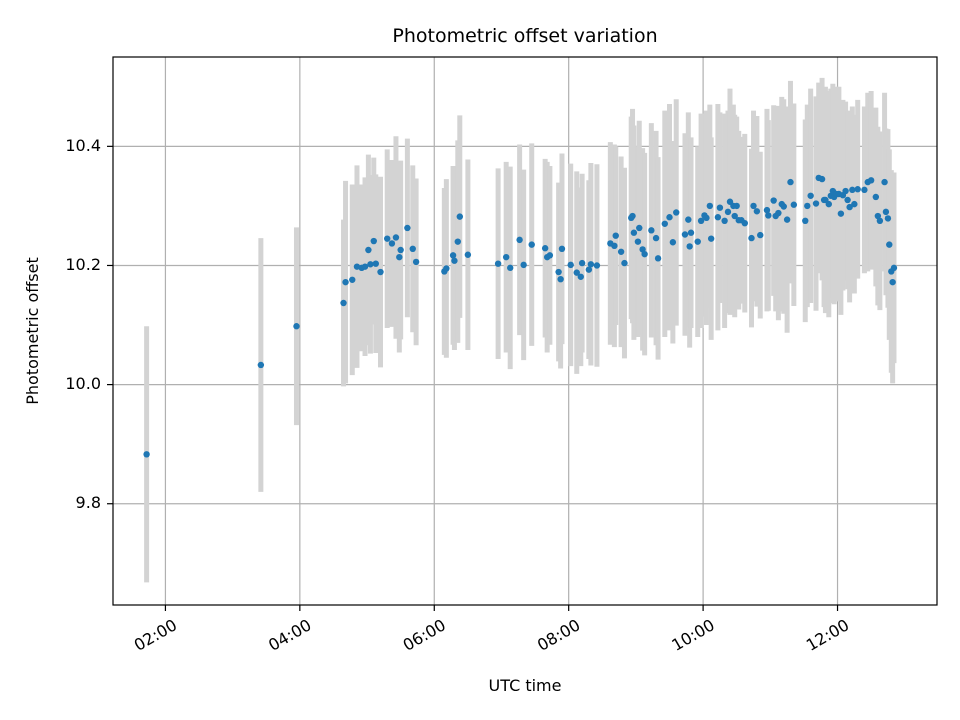  What do you see at coordinates (89, 324) in the screenshot?
I see `y-axis-ticks: 9.8 10.0 10.2 10.4` at bounding box center [89, 324].